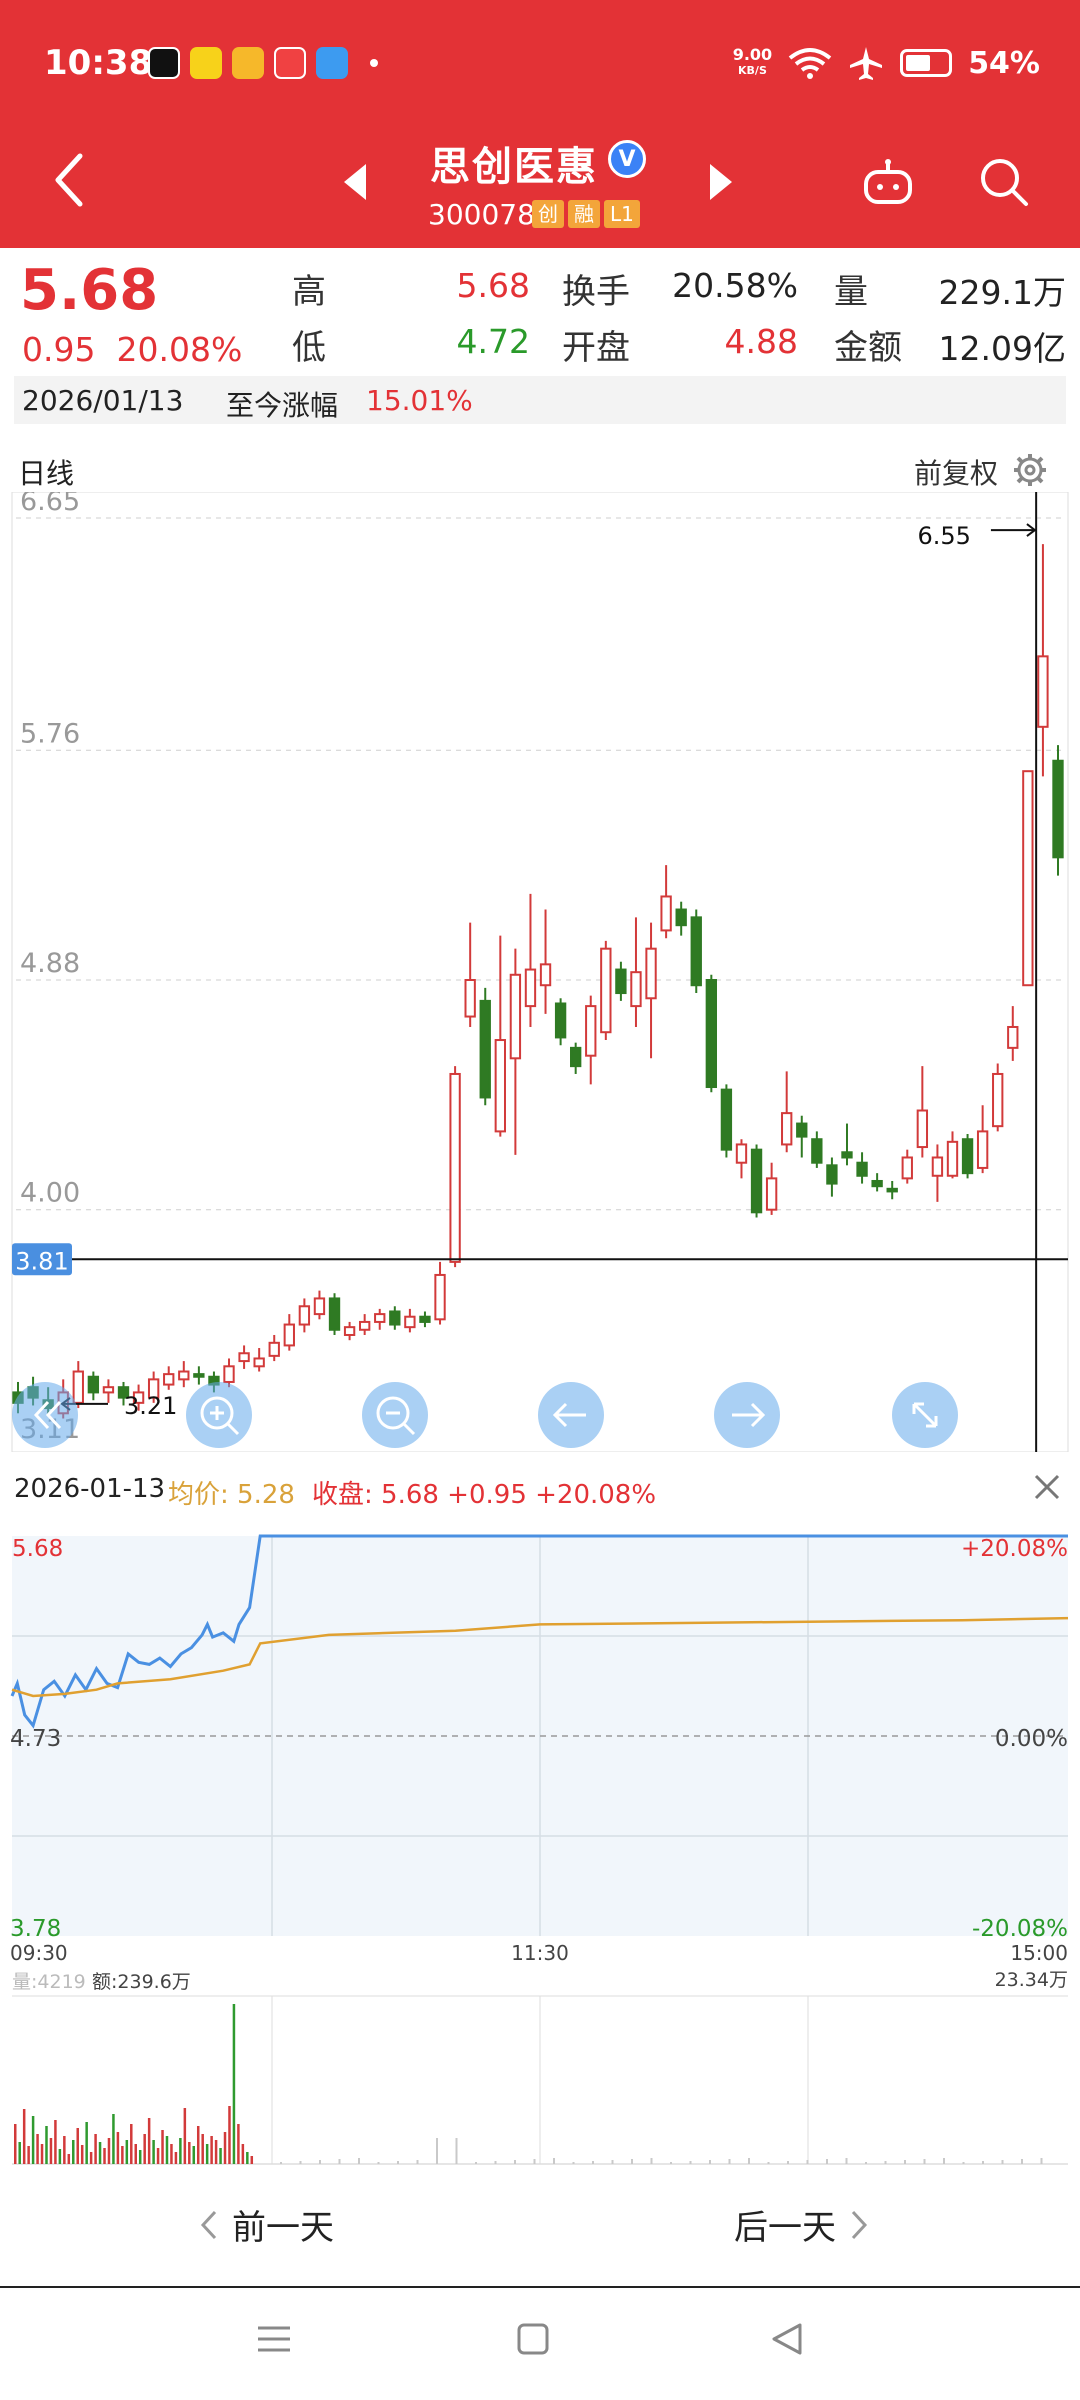 The image size is (1080, 2400). What do you see at coordinates (267, 2224) in the screenshot?
I see `prev-day-button: 前一天` at bounding box center [267, 2224].